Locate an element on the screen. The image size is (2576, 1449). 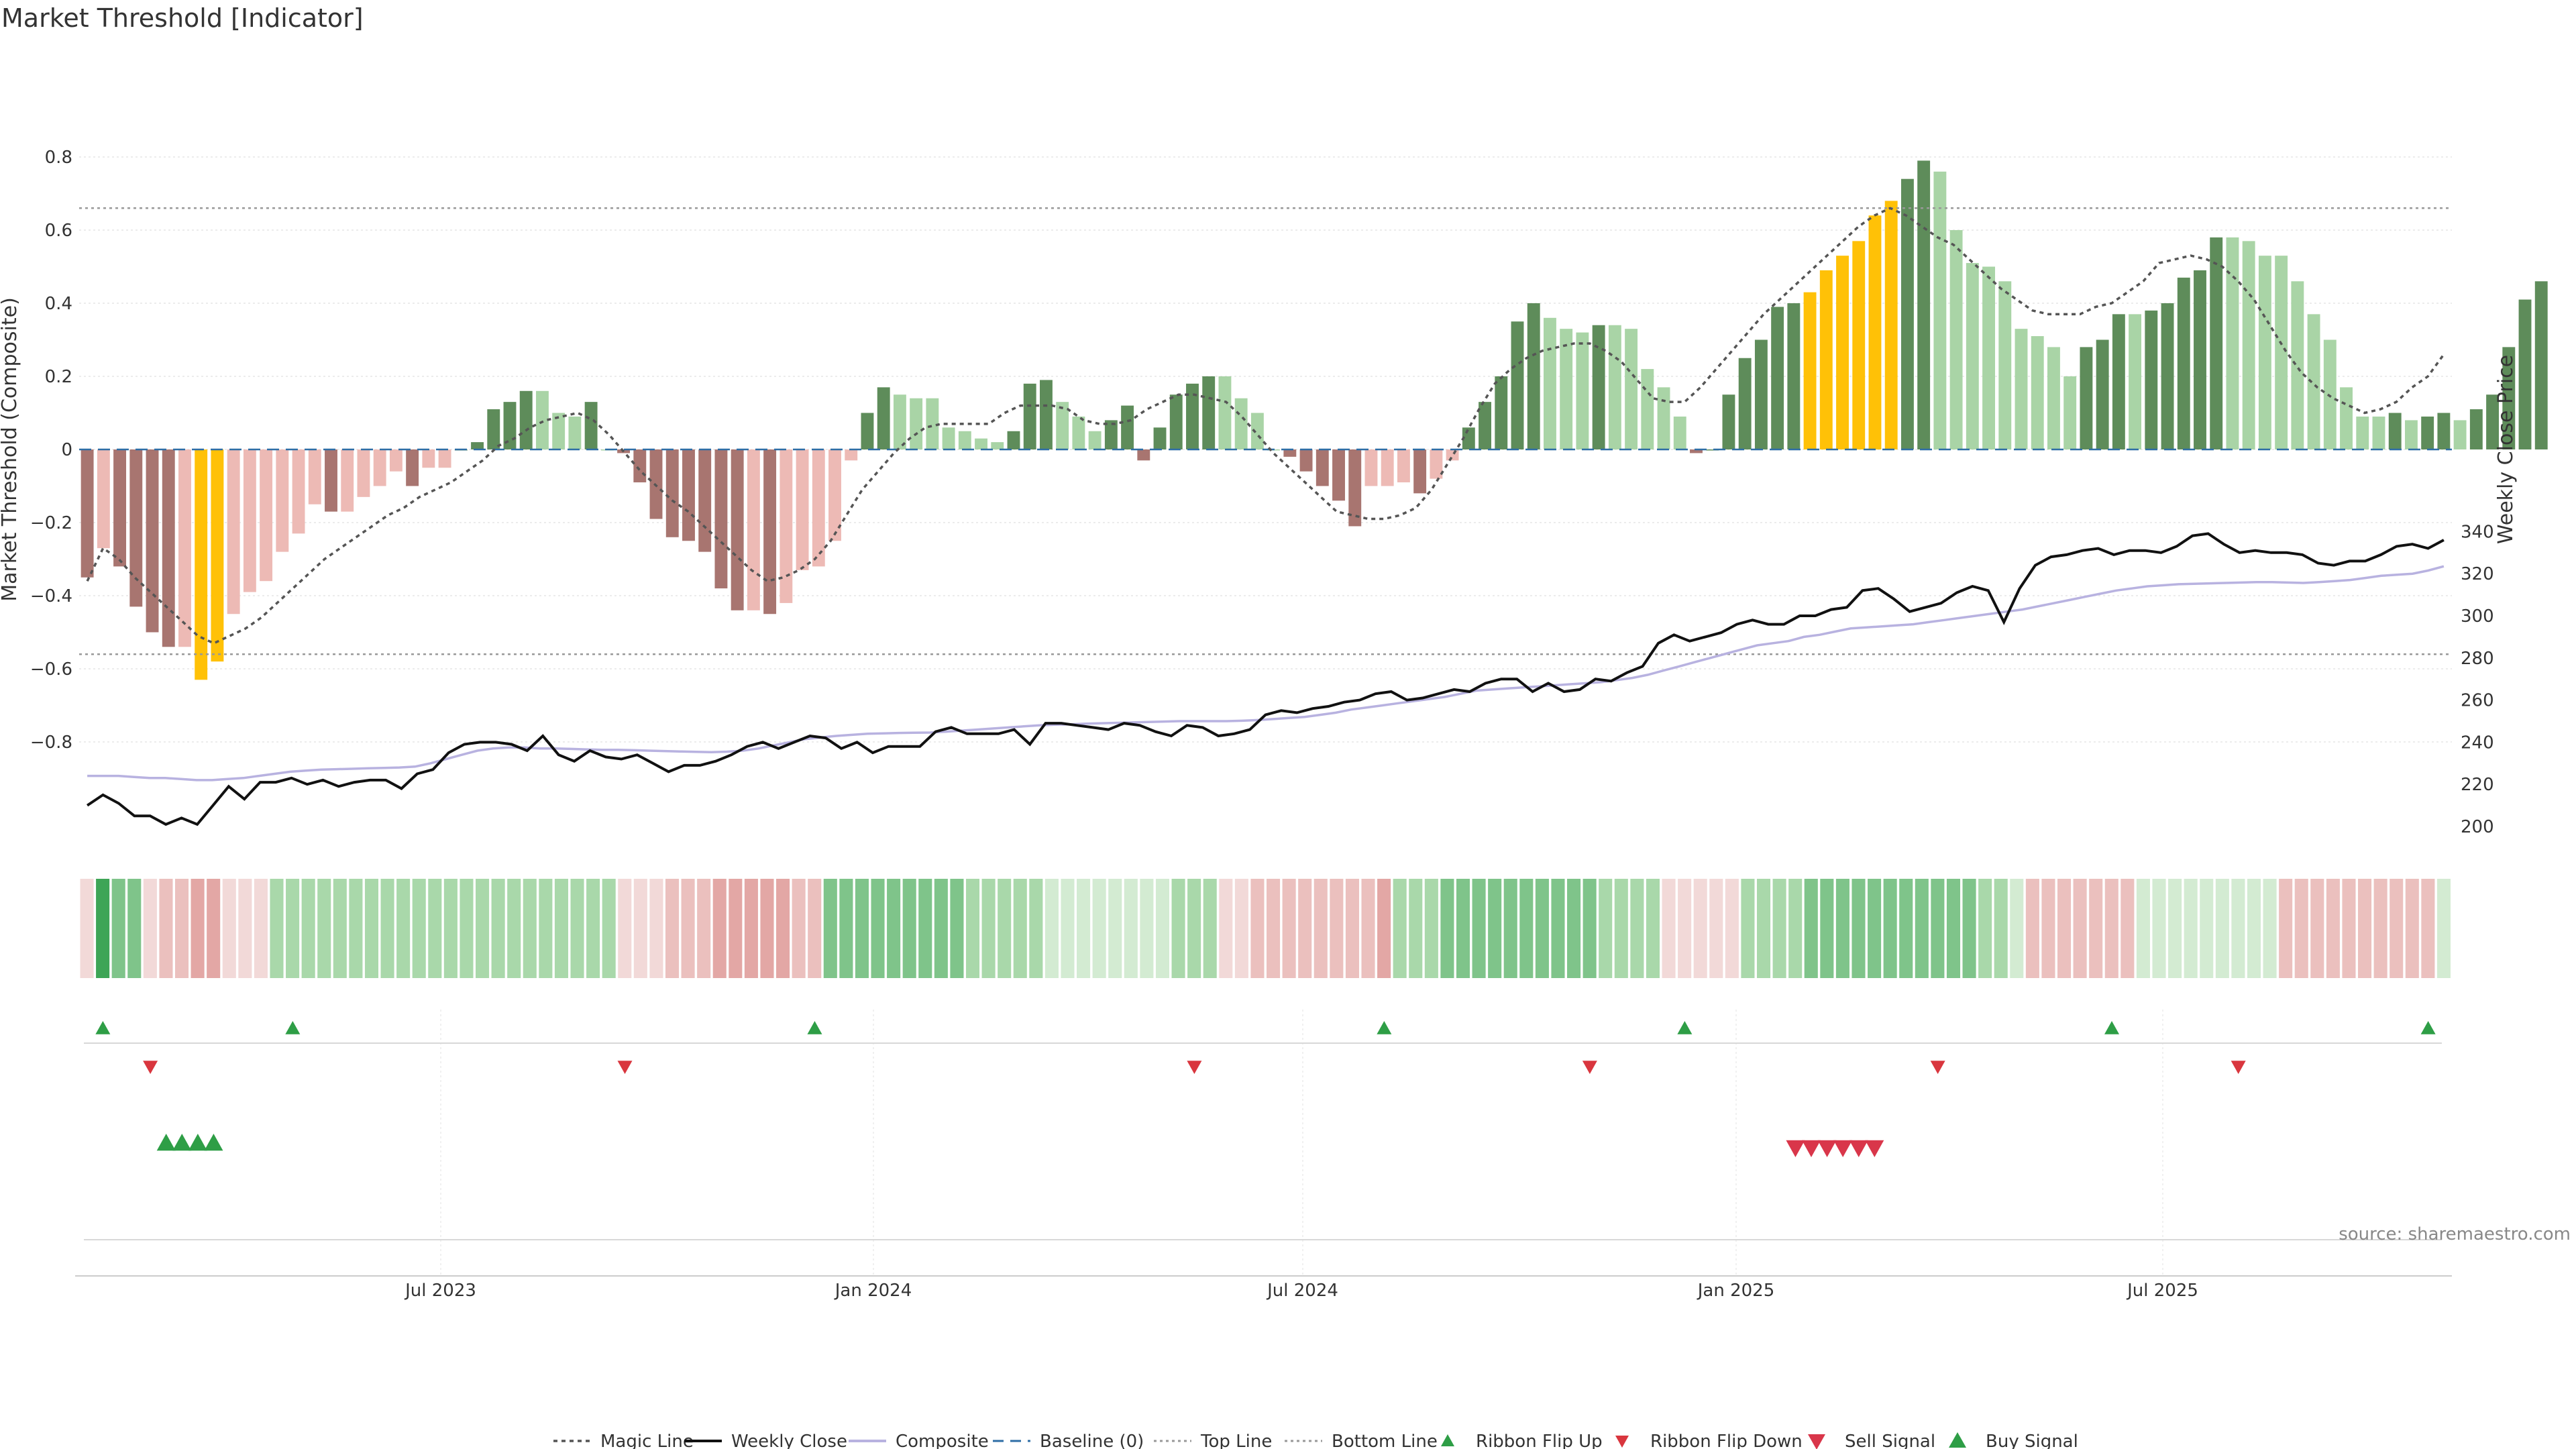
ribbon-strip is located at coordinates (1265, 928).